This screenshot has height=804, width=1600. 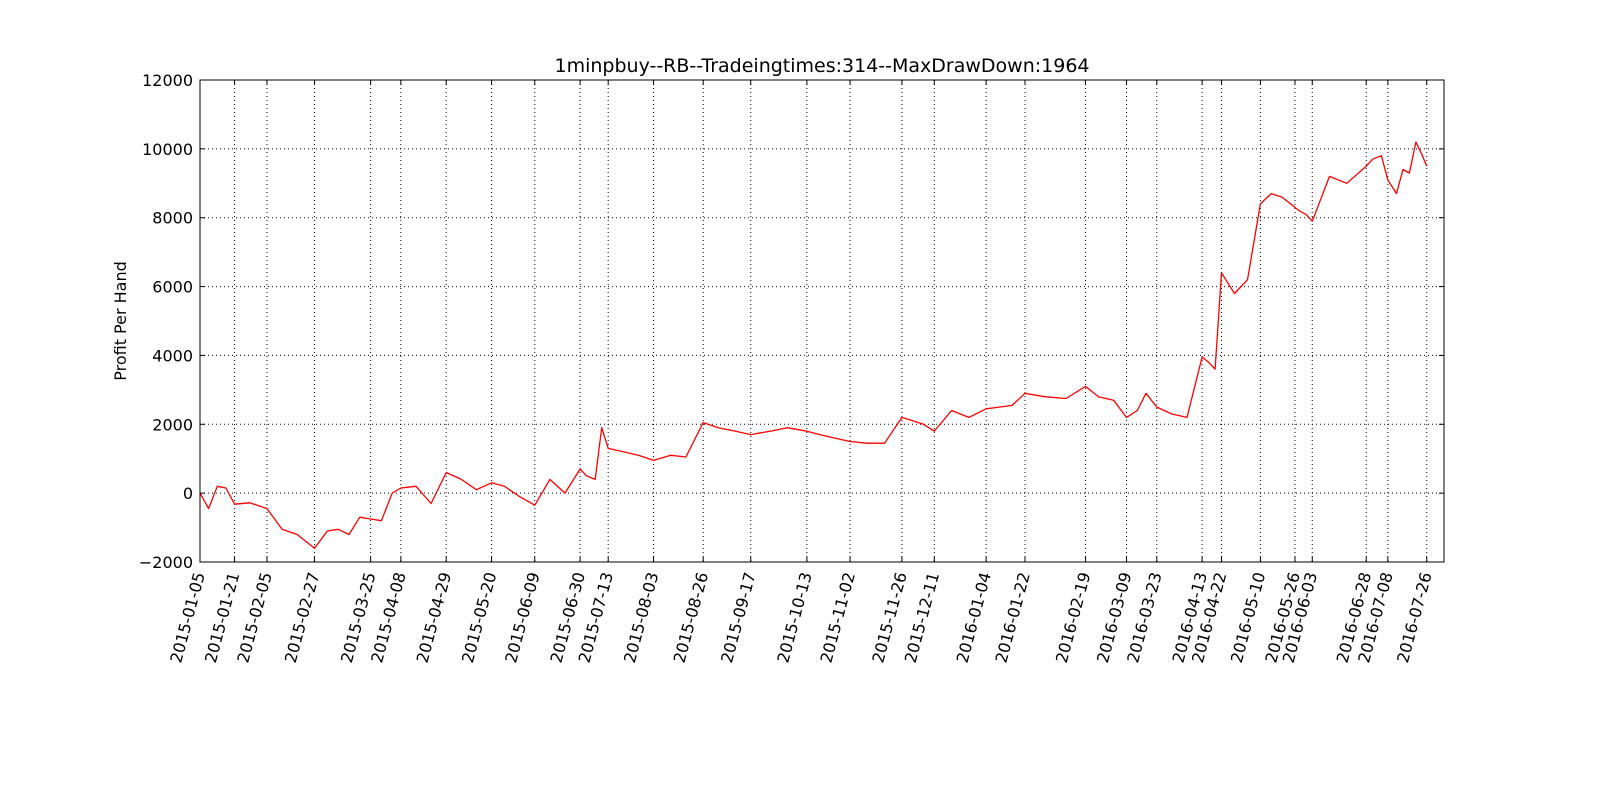 I want to click on y-axis-label: Profit Per Hand, so click(x=120, y=321).